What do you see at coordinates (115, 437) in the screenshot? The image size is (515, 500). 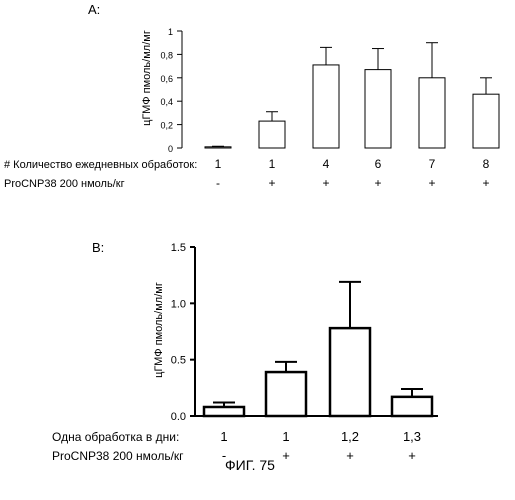 I see `b-row-label: Одна обработка в дни:` at bounding box center [115, 437].